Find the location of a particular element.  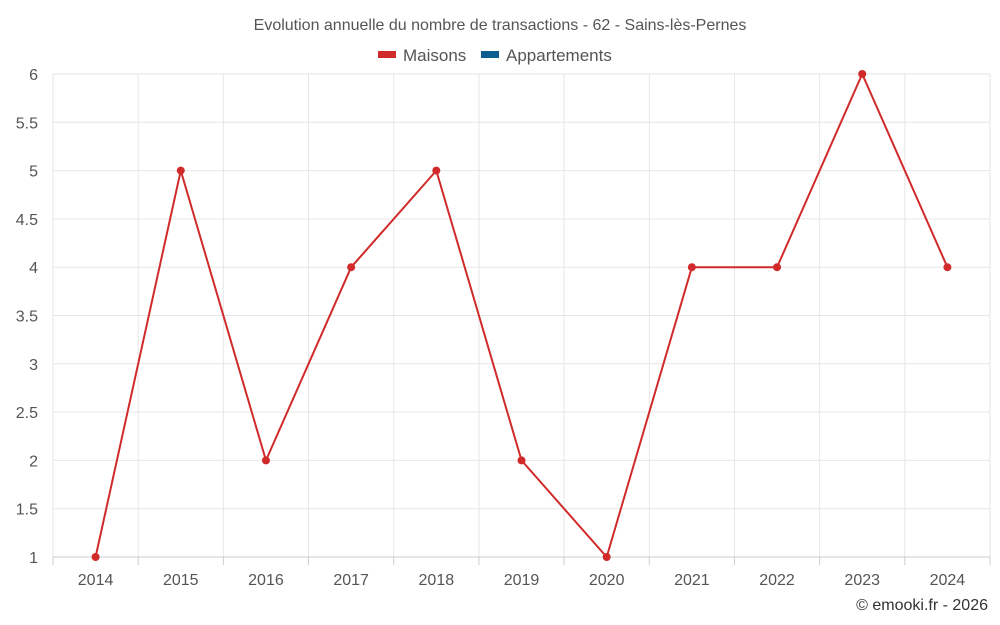

x-tick-label: 2024 is located at coordinates (948, 580).